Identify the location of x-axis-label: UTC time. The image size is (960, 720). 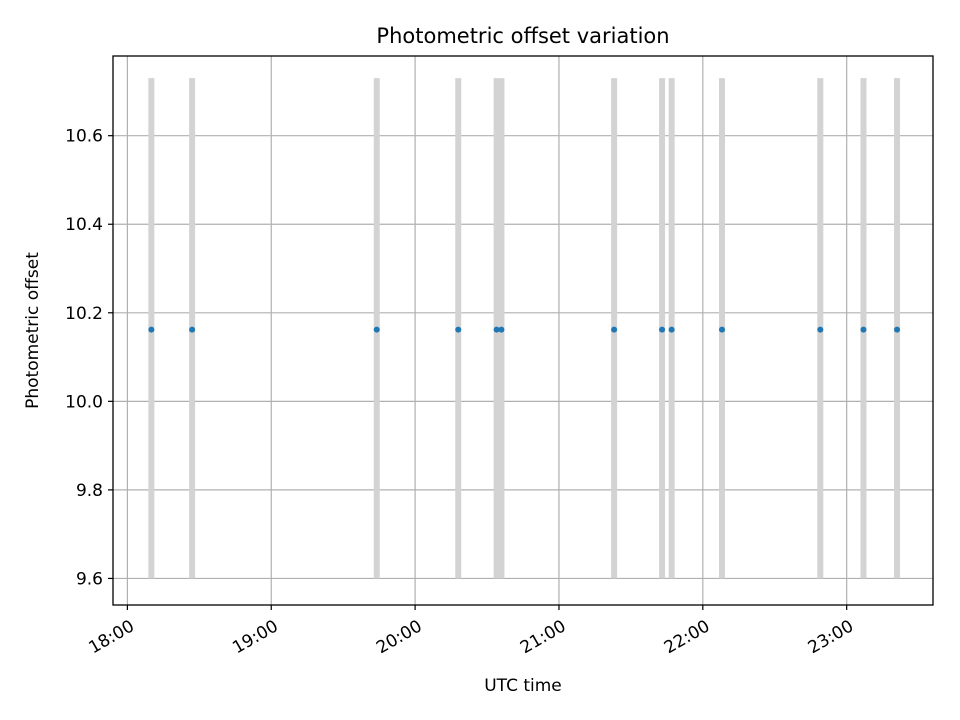
(523, 686).